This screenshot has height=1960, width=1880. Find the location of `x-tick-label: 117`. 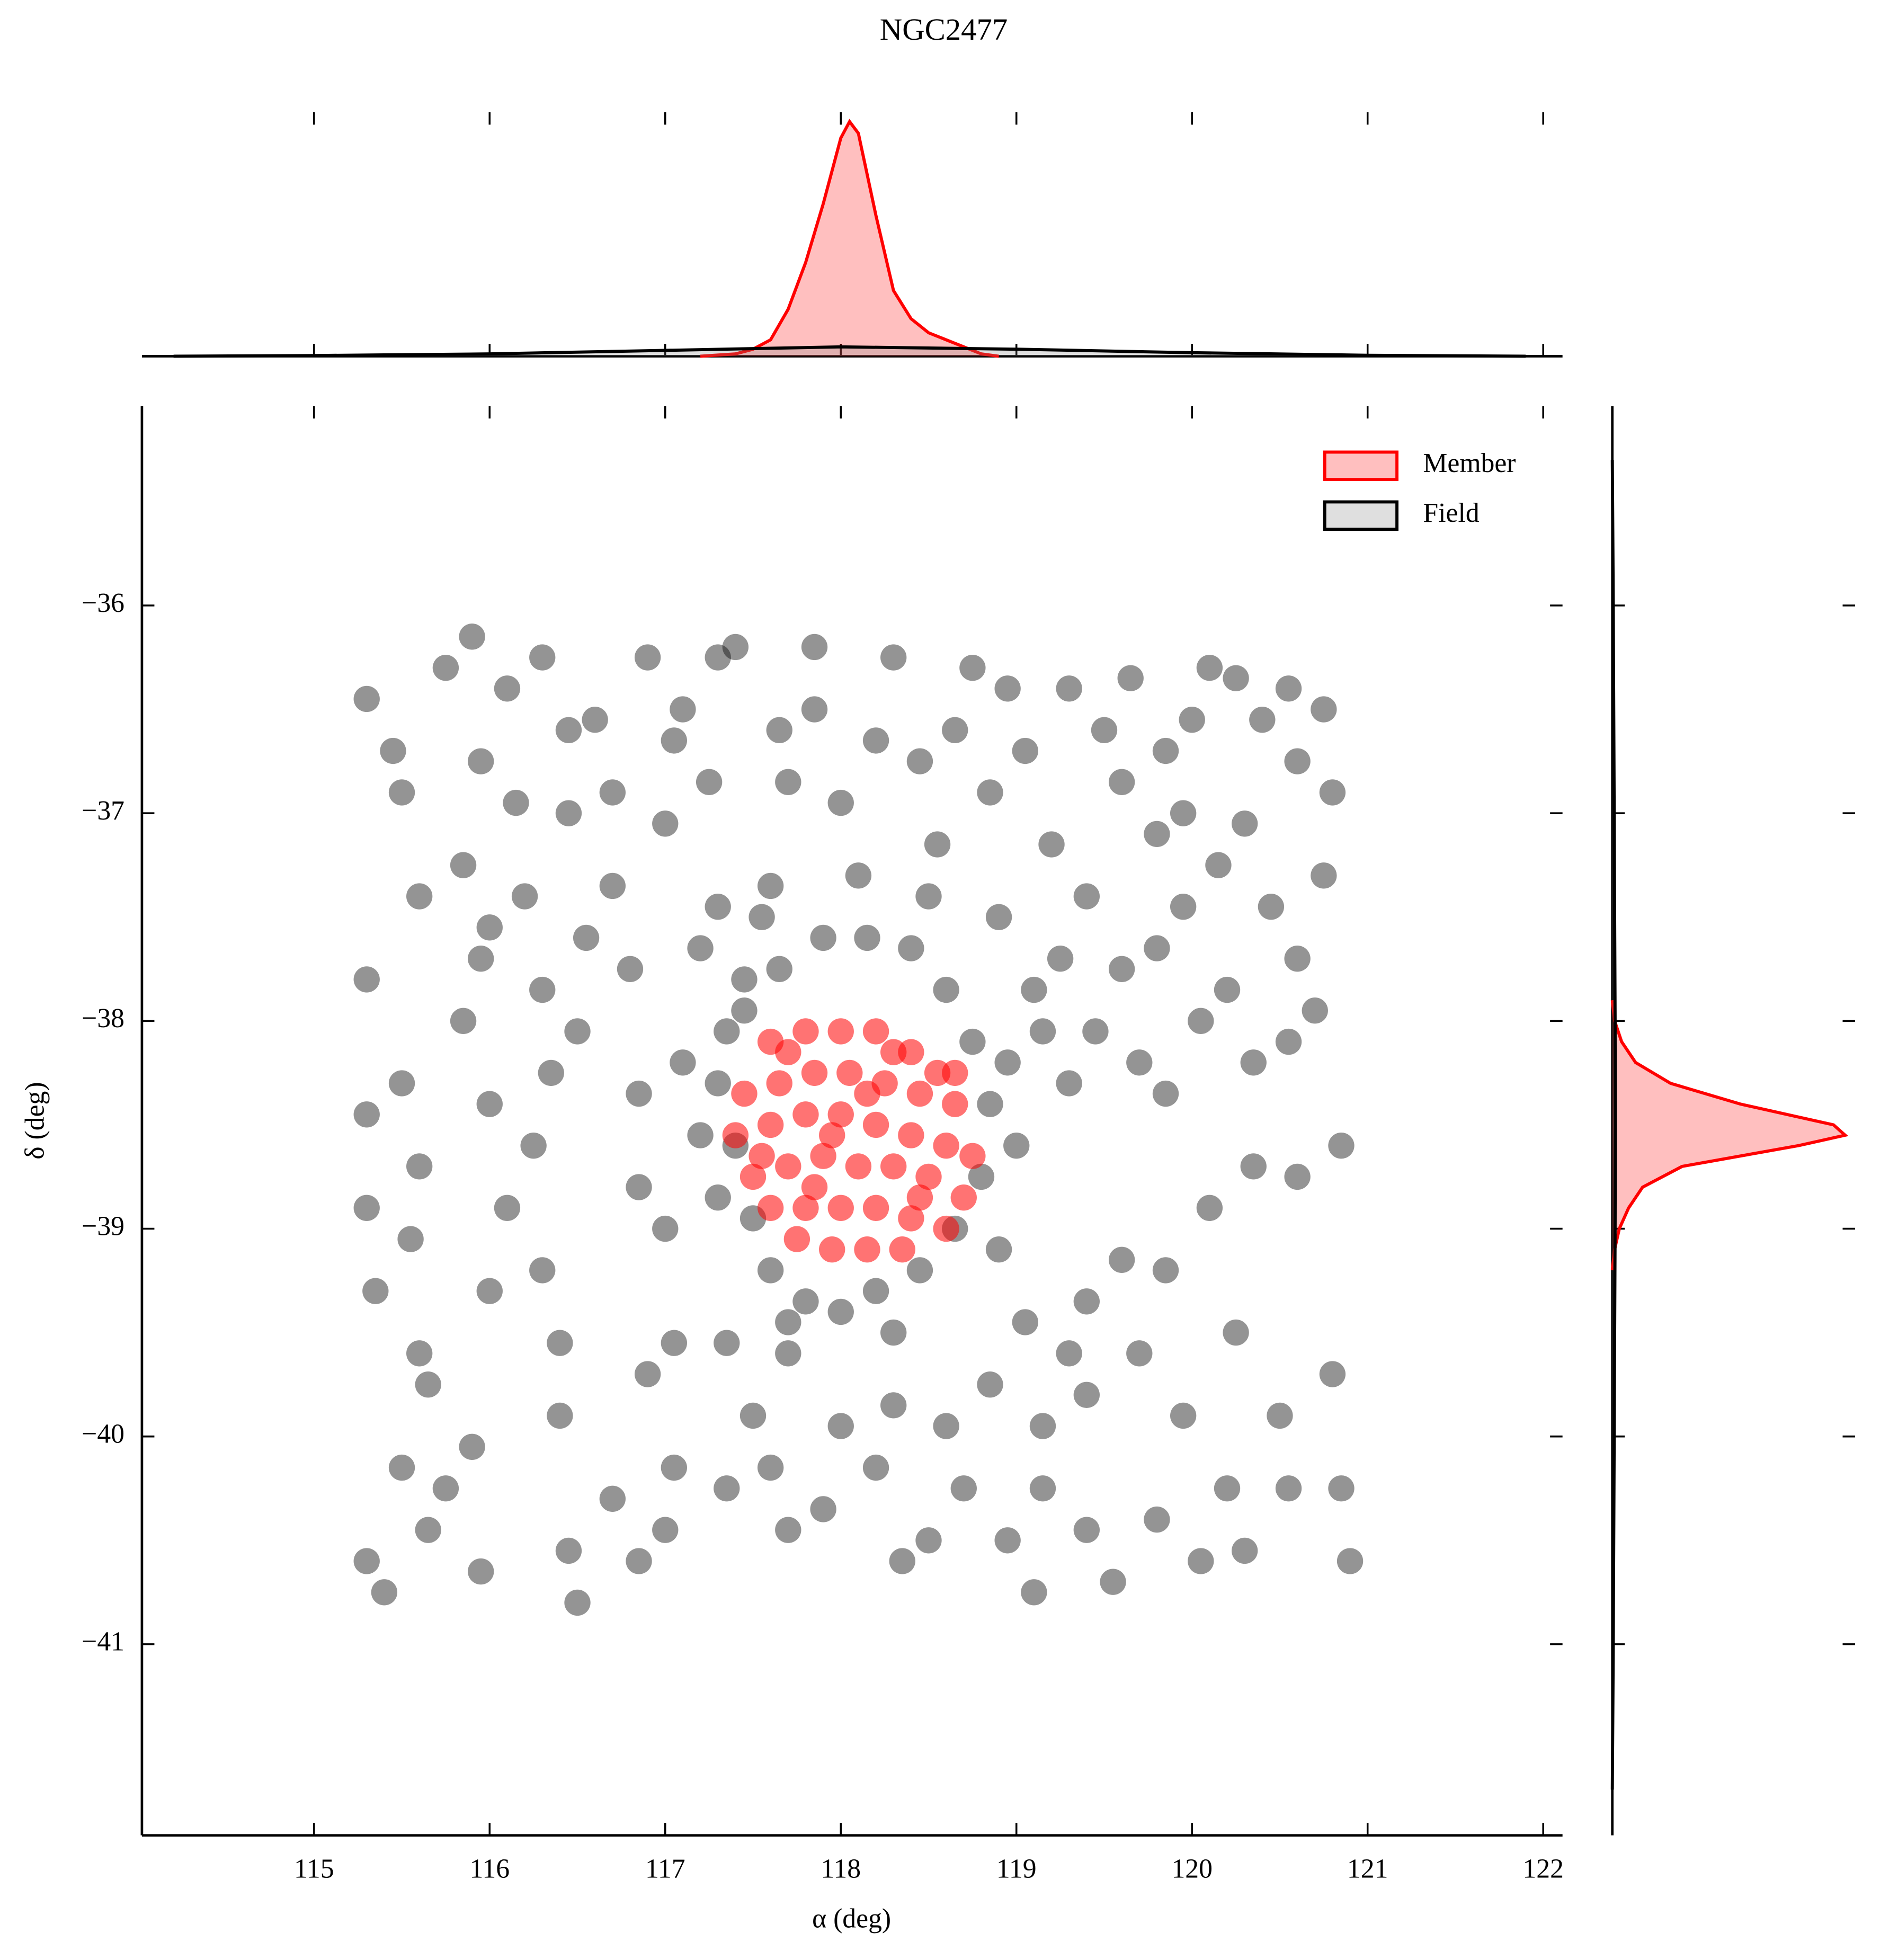

x-tick-label: 117 is located at coordinates (665, 1869).